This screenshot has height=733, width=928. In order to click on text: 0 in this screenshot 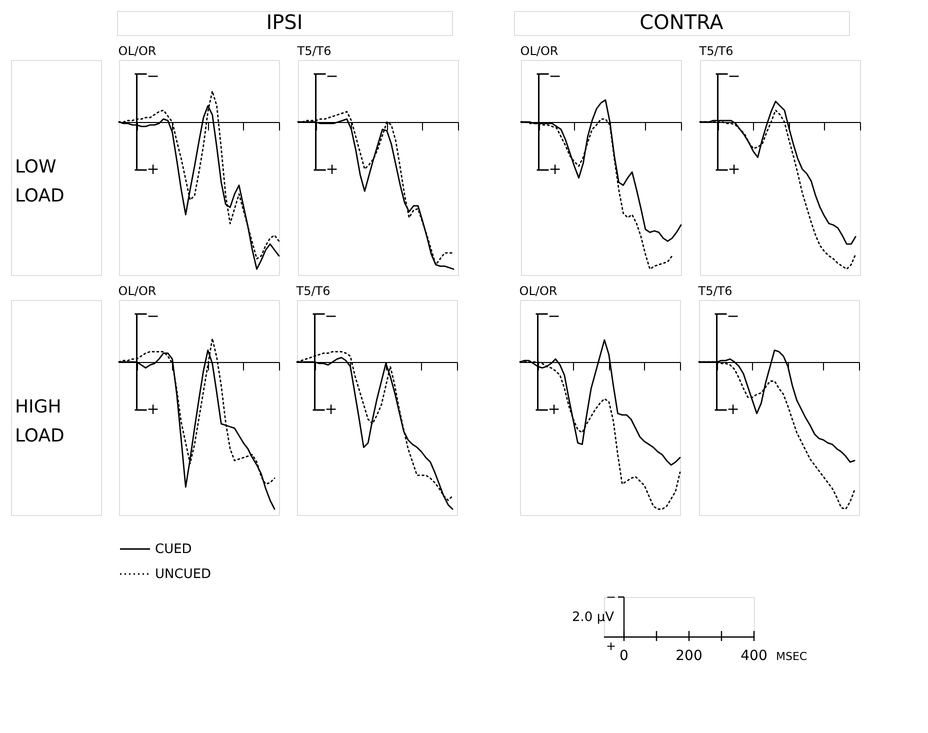, I will do `click(624, 656)`.